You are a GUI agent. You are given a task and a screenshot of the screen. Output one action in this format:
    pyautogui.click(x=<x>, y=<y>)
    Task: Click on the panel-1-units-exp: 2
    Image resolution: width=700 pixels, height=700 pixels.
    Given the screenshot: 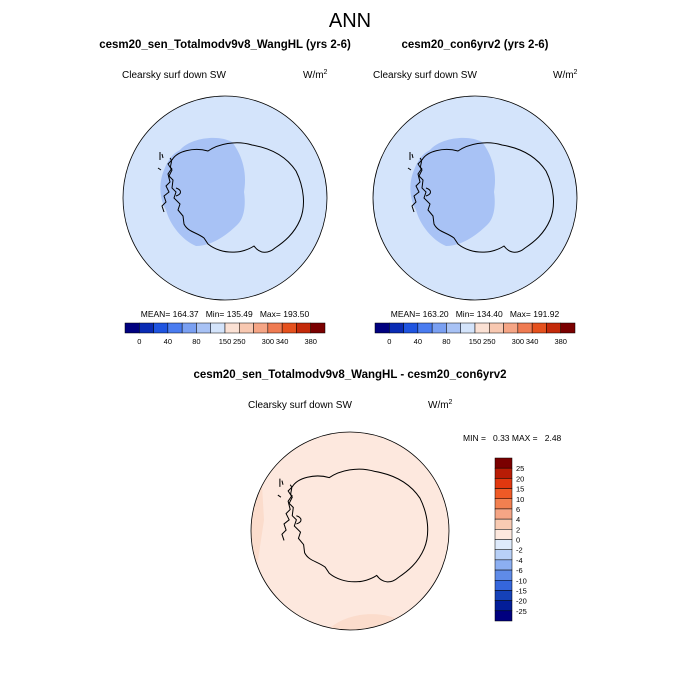 What is the action you would take?
    pyautogui.click(x=326, y=72)
    